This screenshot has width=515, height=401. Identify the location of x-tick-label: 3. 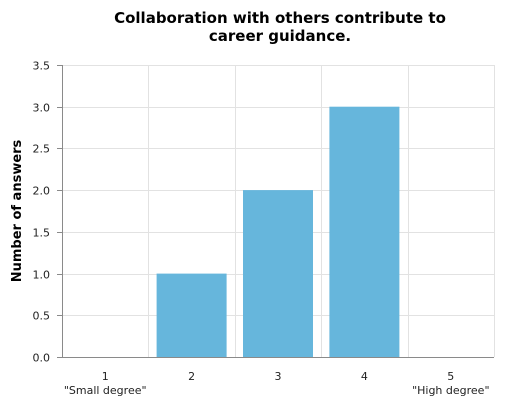
(278, 376).